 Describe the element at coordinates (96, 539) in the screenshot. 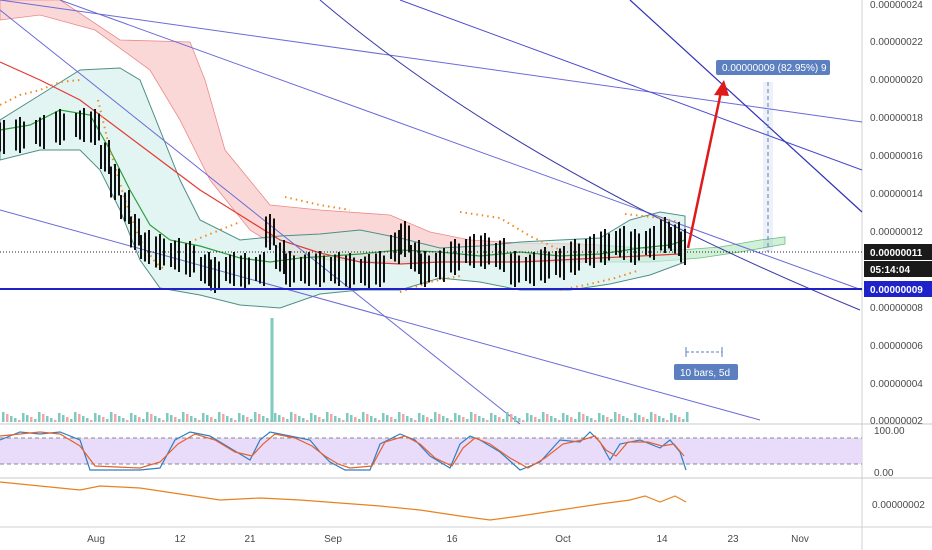

I see `time-tick: Aug` at that location.